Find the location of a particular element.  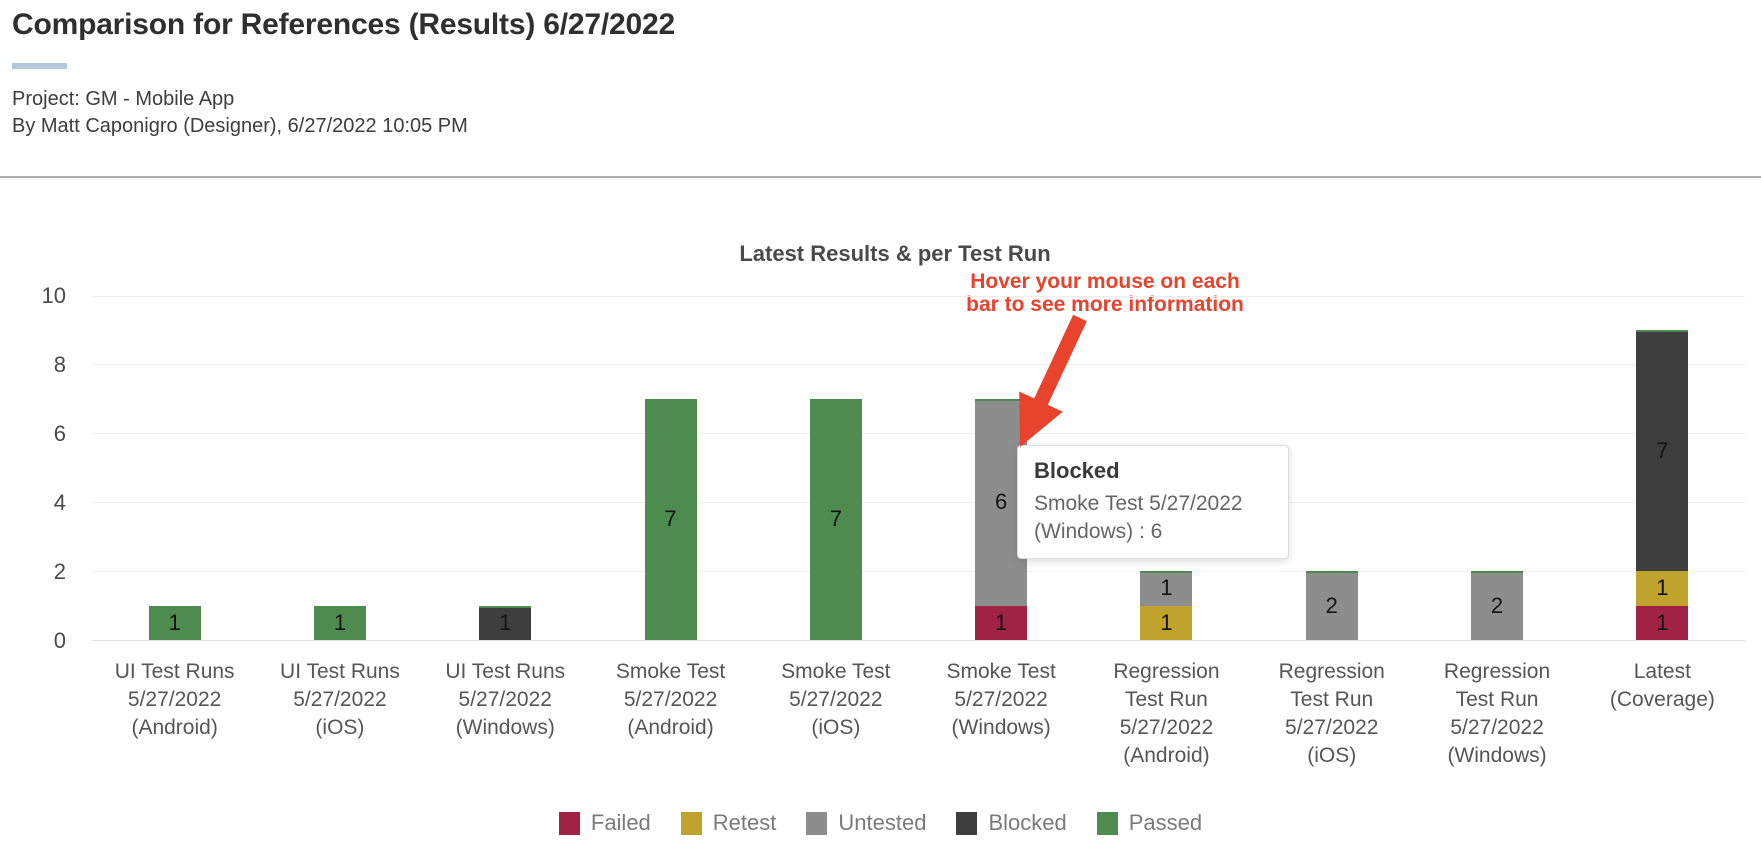

legend-label: Untested is located at coordinates (882, 822).